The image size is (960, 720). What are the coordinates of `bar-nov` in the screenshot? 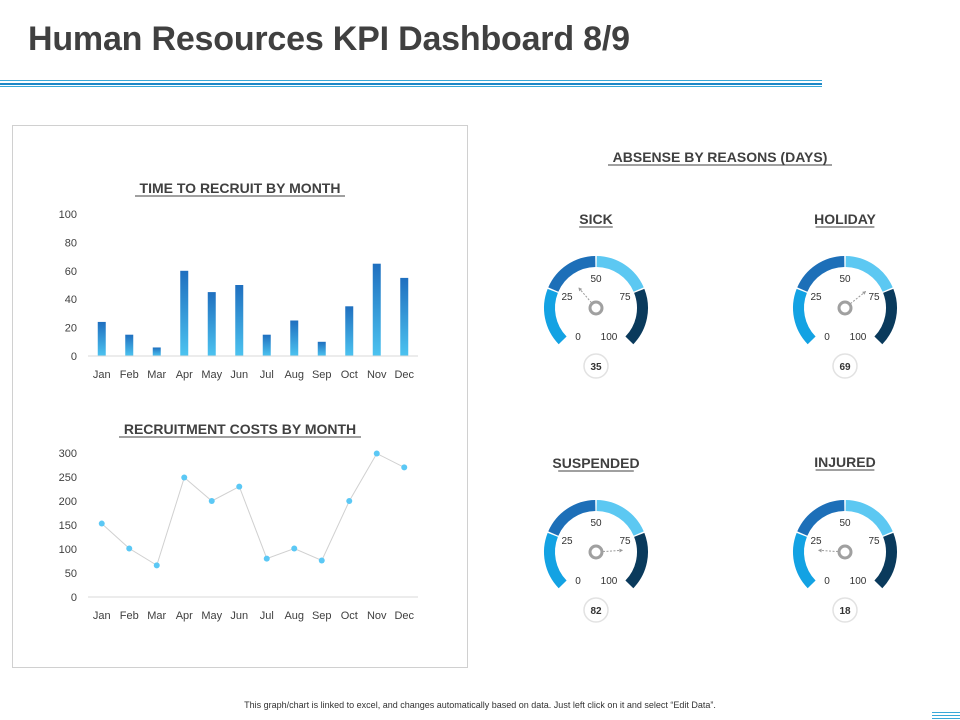 It's located at (376, 309).